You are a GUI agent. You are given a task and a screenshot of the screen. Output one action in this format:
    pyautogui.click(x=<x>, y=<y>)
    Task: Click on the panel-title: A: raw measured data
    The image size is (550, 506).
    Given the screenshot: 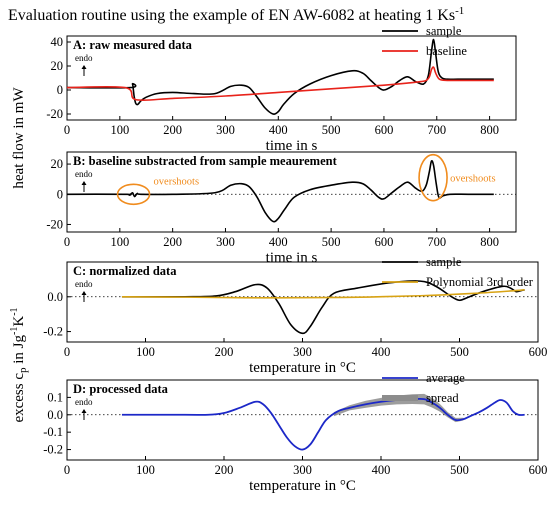 What is the action you would take?
    pyautogui.click(x=133, y=45)
    